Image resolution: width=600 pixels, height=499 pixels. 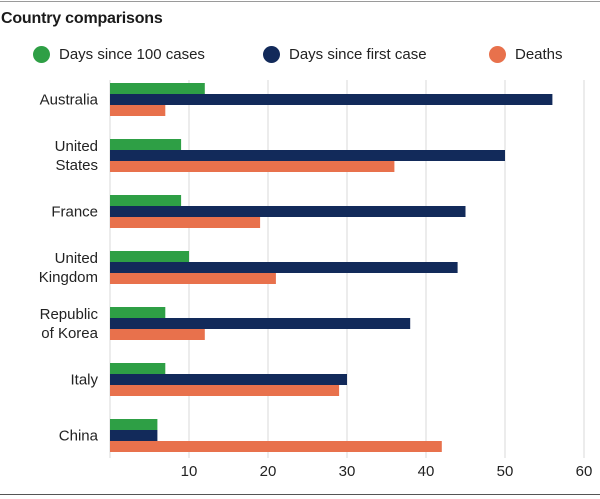 I want to click on legend-label: Days since first case, so click(x=358, y=54).